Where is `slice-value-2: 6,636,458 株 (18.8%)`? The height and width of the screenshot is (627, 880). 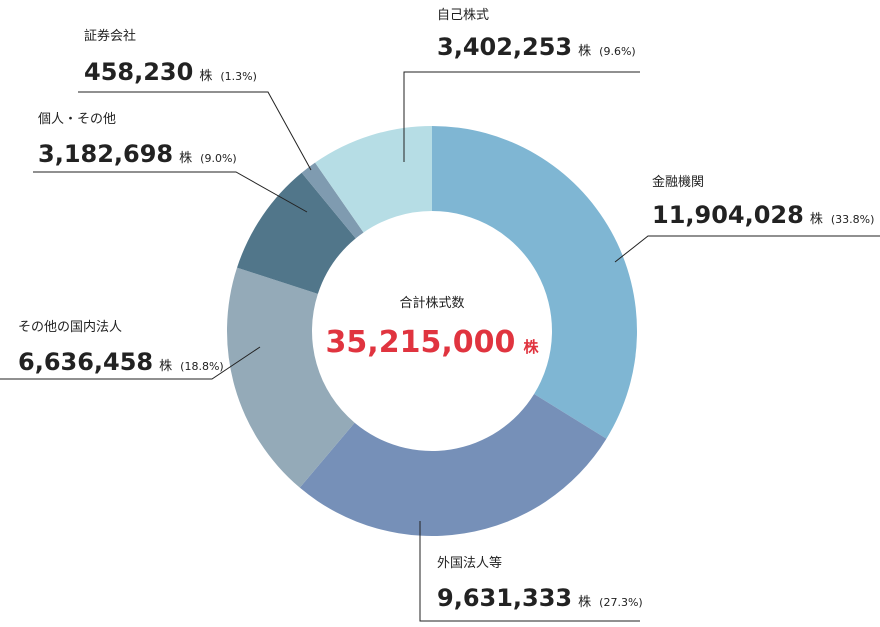 slice-value-2: 6,636,458 株 (18.8%) is located at coordinates (121, 362).